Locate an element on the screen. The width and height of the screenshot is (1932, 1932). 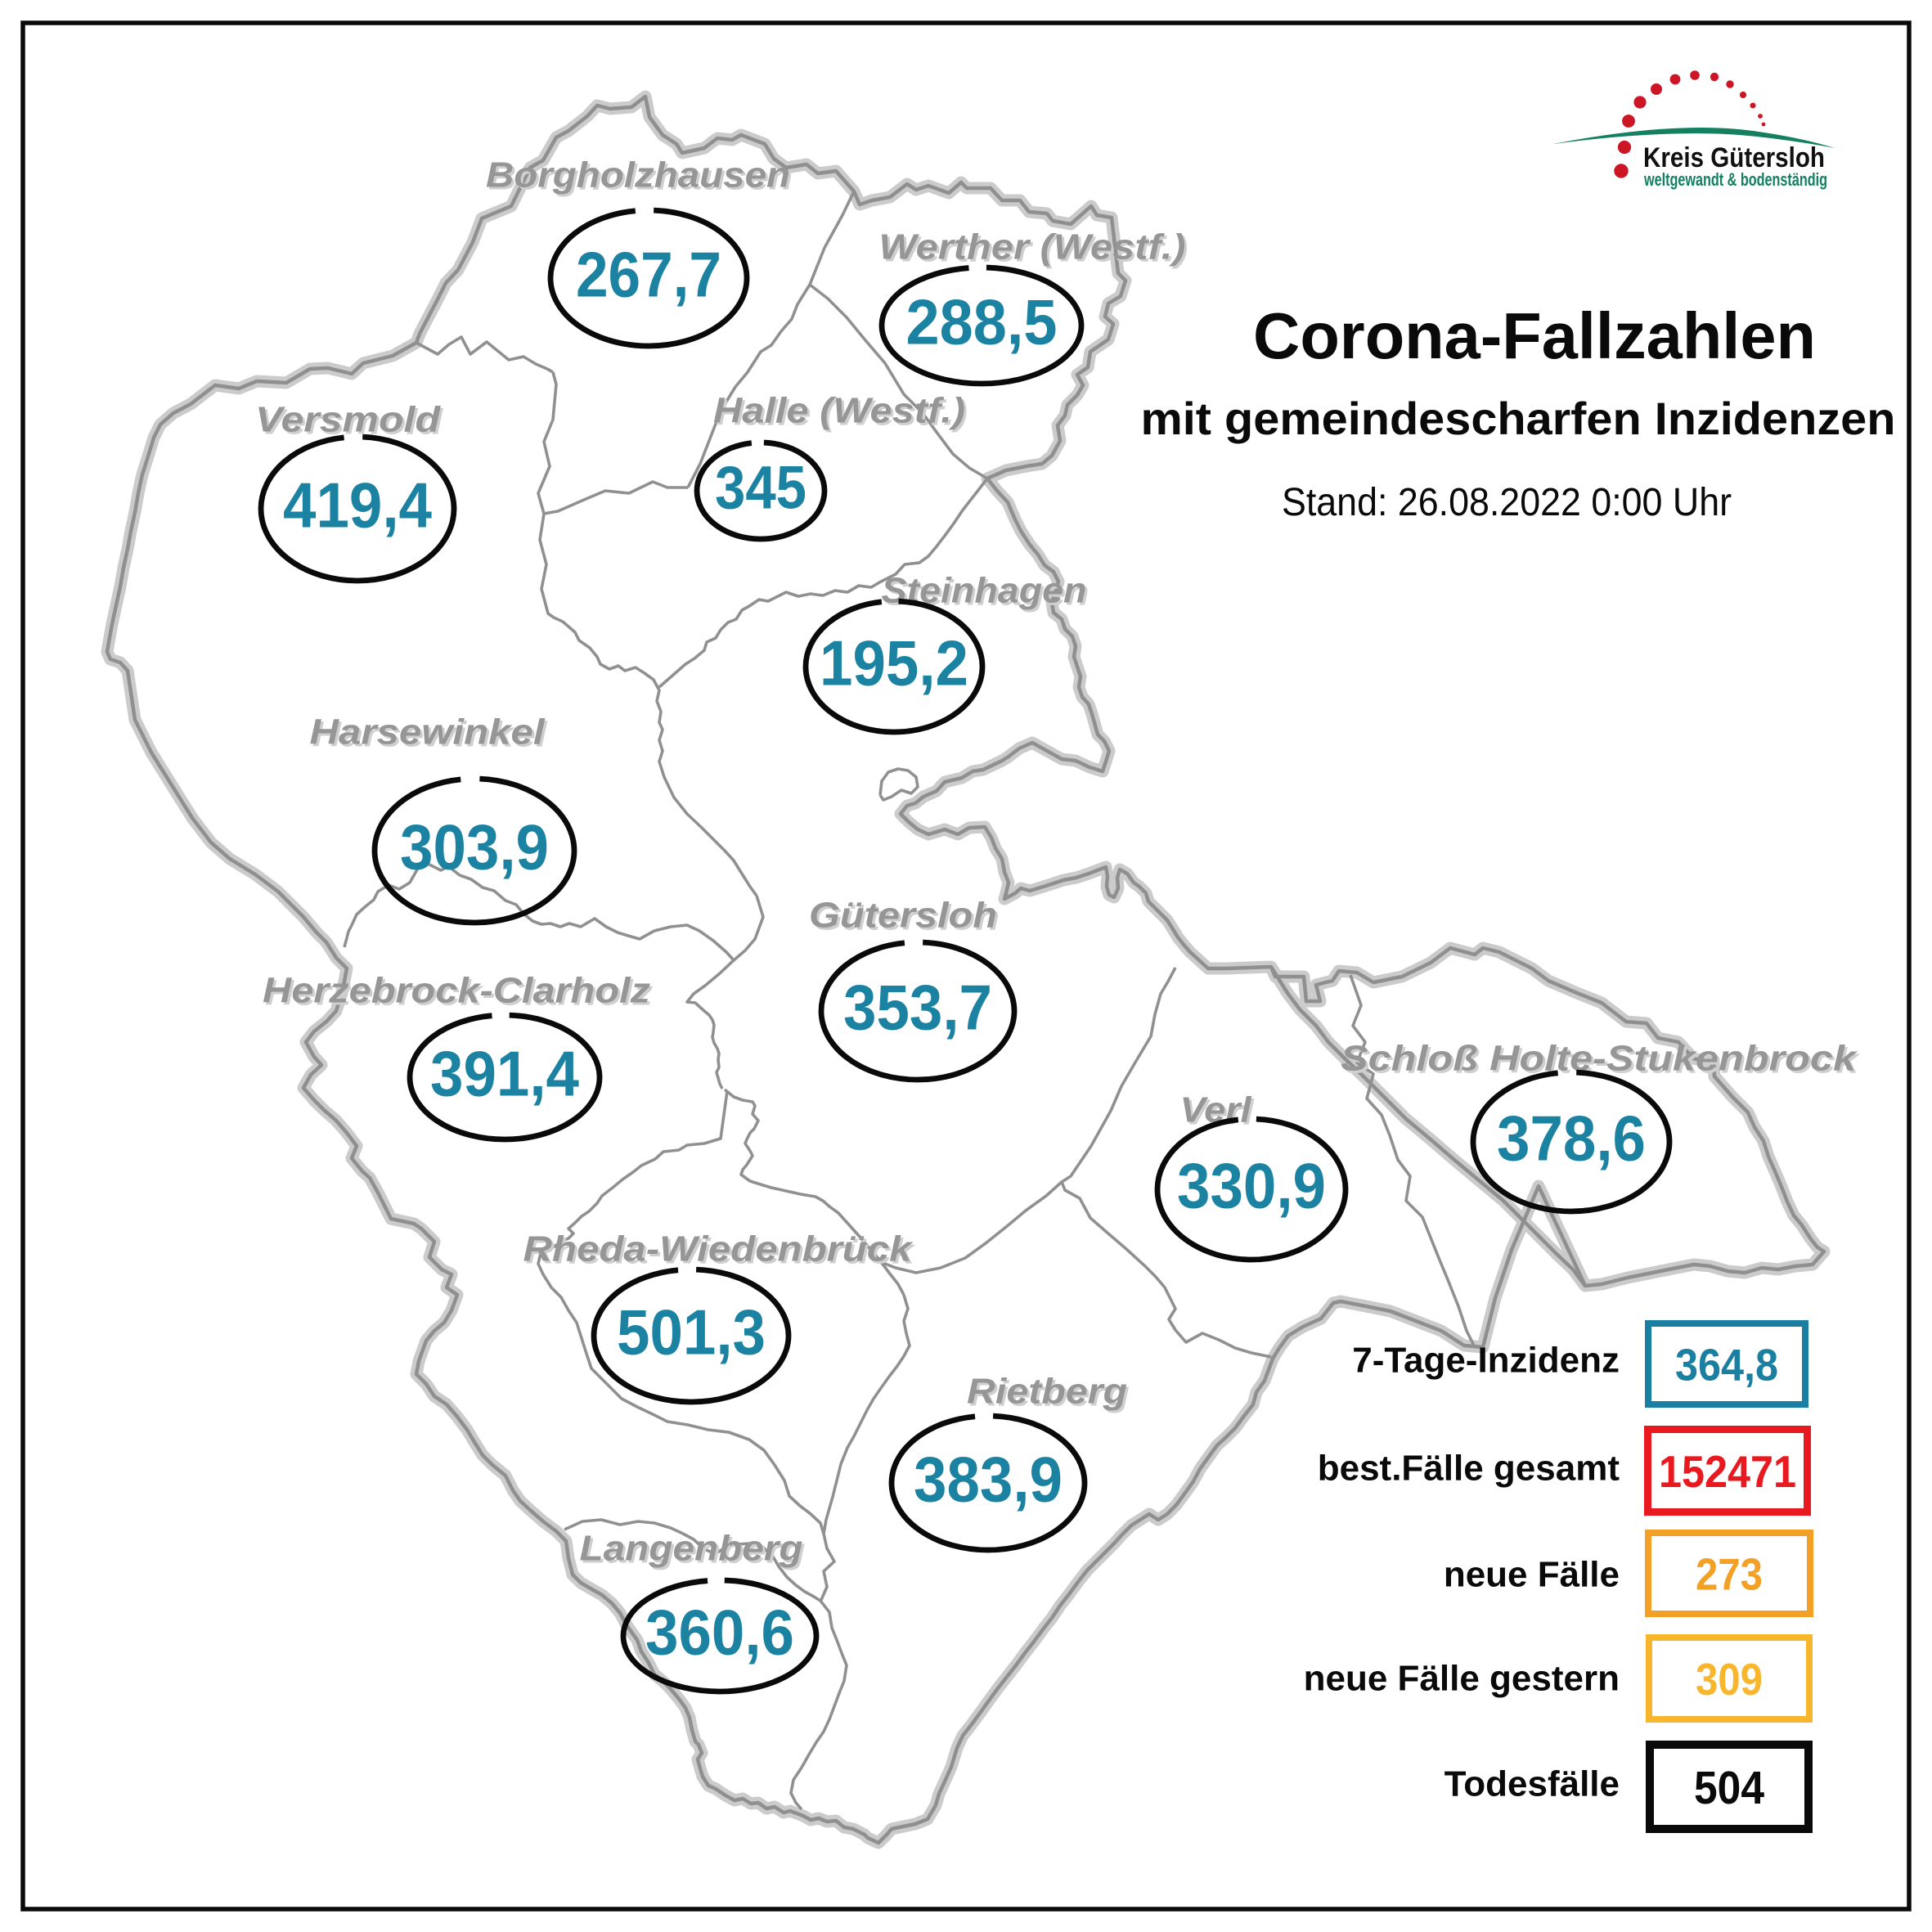
svg-text: Kreis Gütersloh is located at coordinates (1734, 158).